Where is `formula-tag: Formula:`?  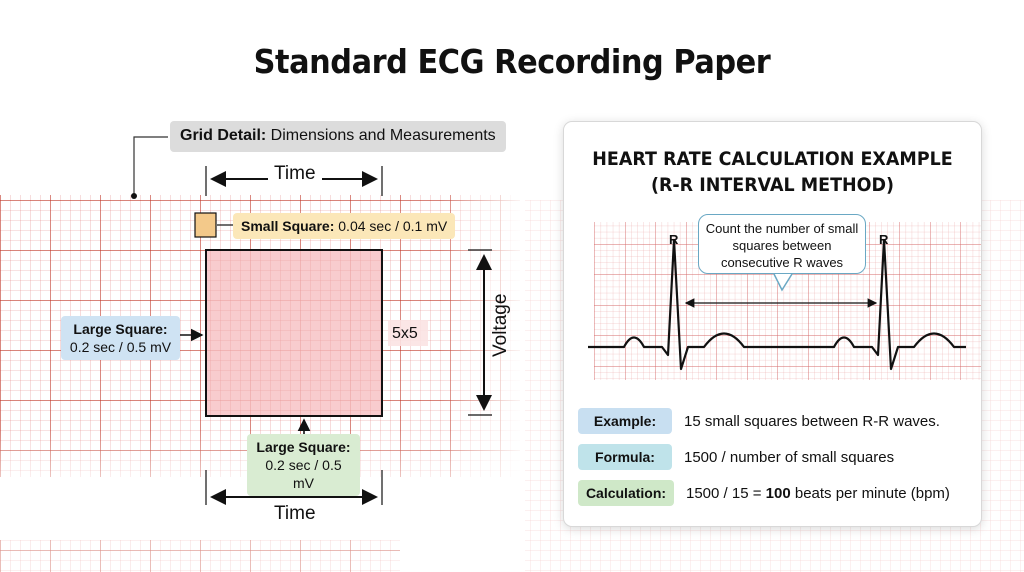
formula-tag: Formula: is located at coordinates (625, 457).